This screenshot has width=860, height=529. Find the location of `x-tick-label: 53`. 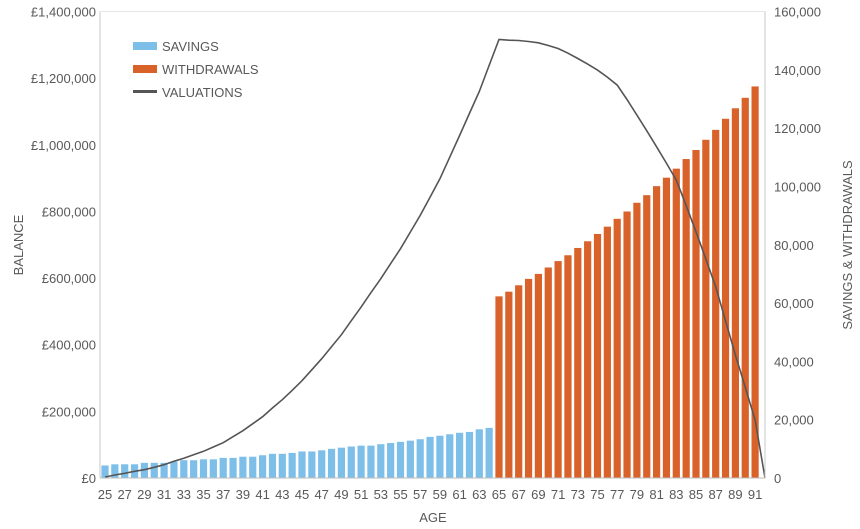

x-tick-label: 53 is located at coordinates (381, 494).